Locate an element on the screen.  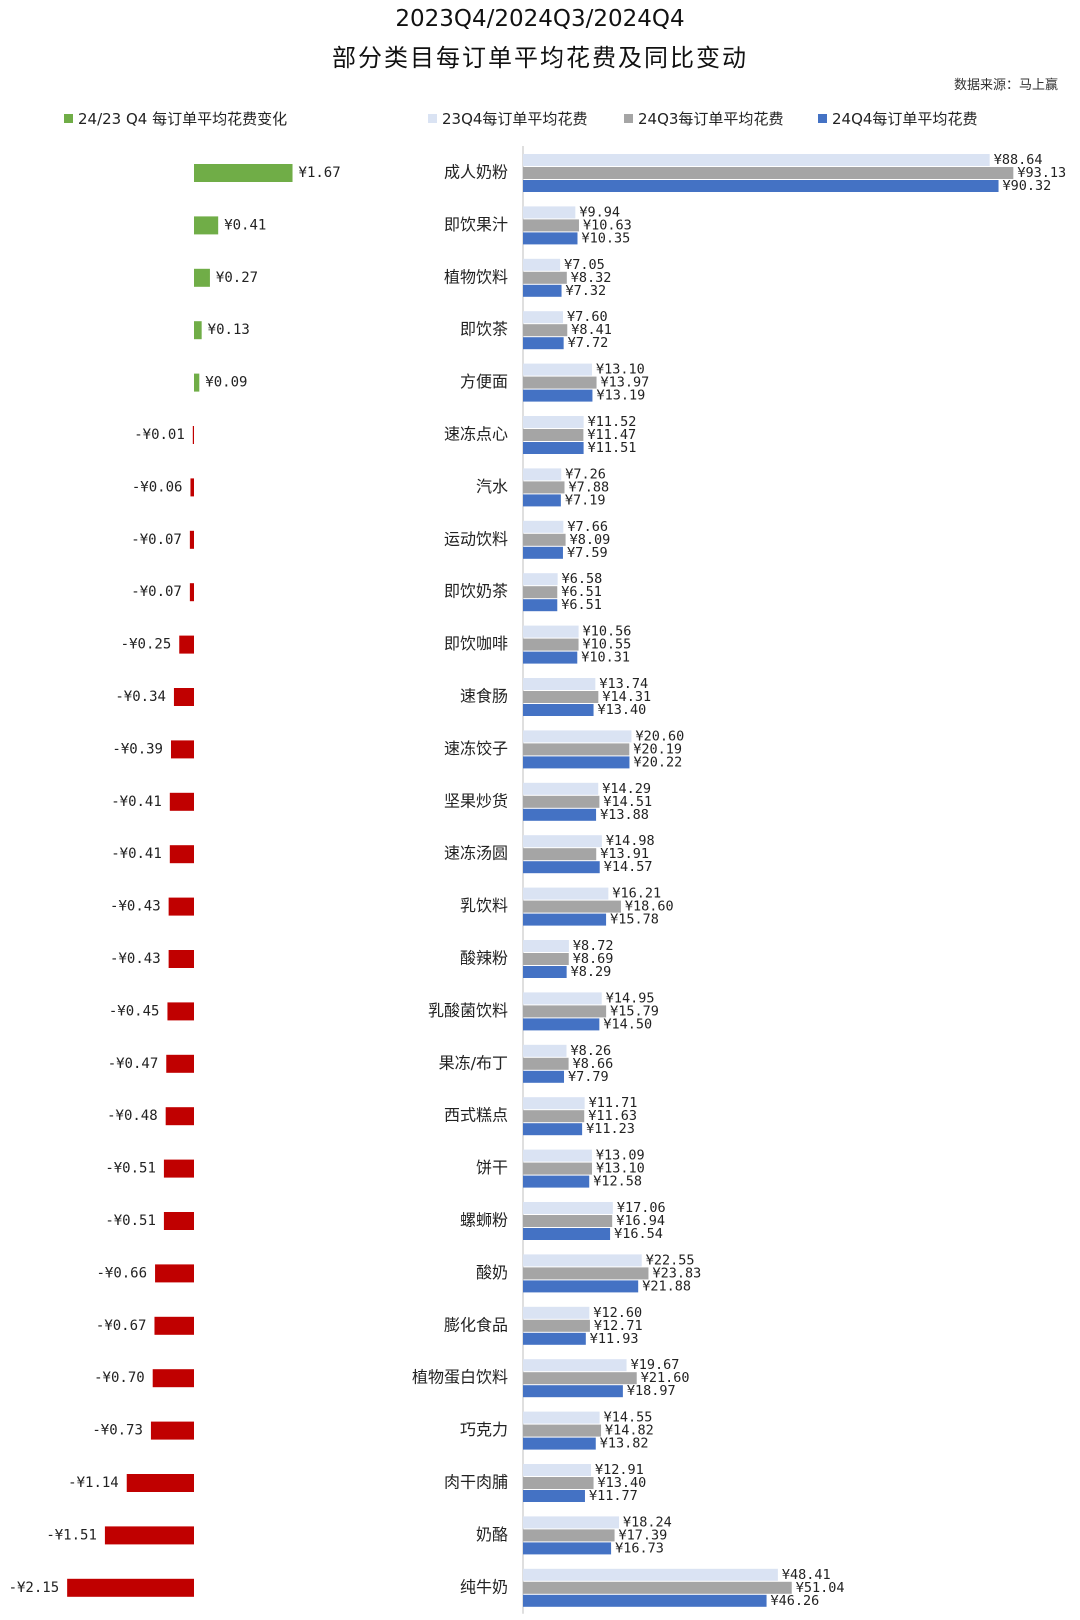
change-value-label: -¥0.34 is located at coordinates (140, 697).